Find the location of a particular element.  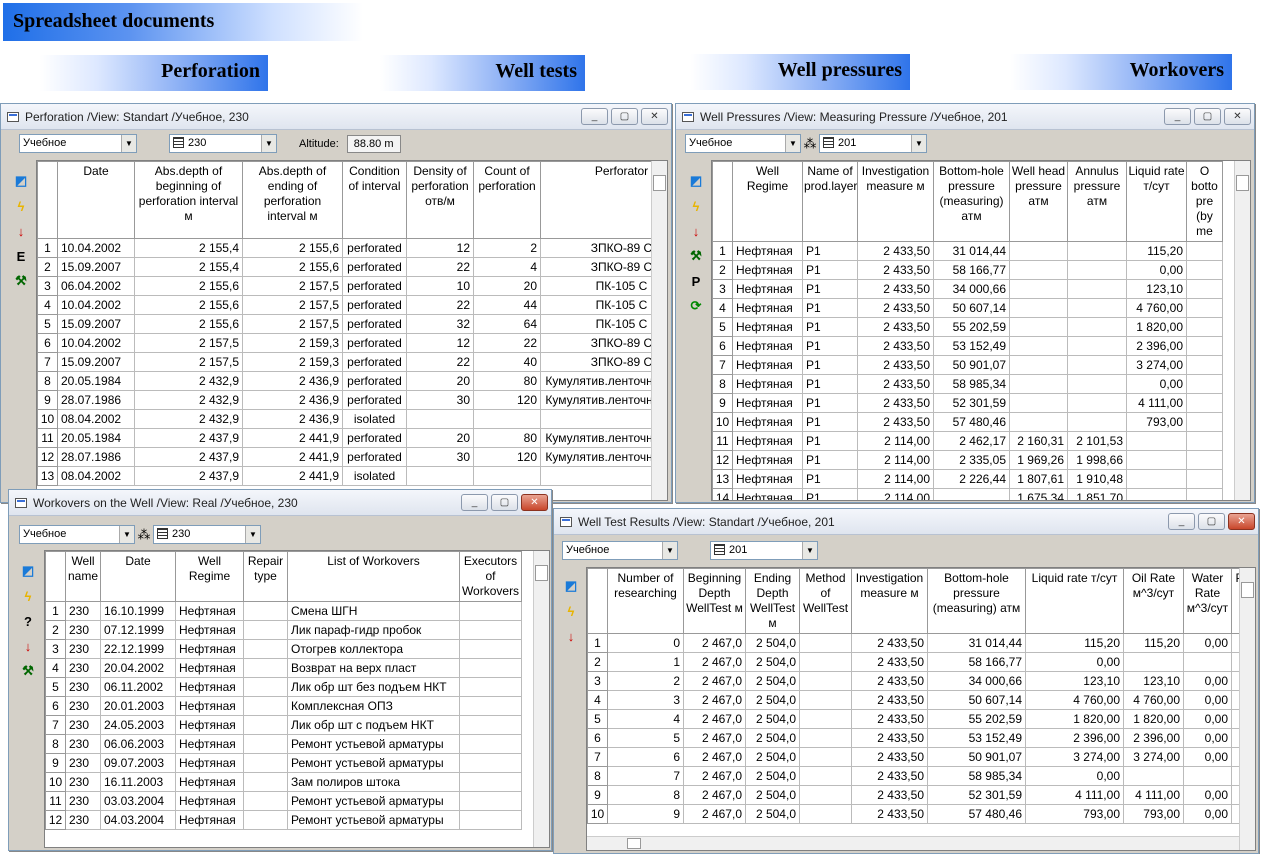

table-cell: 2 157,5 is located at coordinates (188, 343).